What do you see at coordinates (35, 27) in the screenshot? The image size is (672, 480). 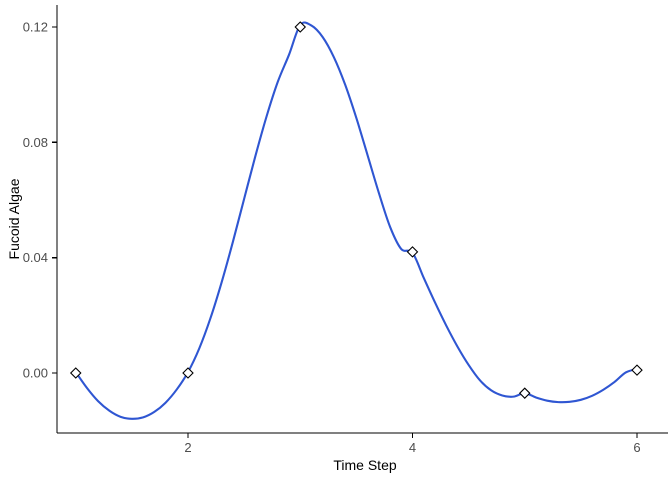 I see `y-tick-label: 0.12` at bounding box center [35, 27].